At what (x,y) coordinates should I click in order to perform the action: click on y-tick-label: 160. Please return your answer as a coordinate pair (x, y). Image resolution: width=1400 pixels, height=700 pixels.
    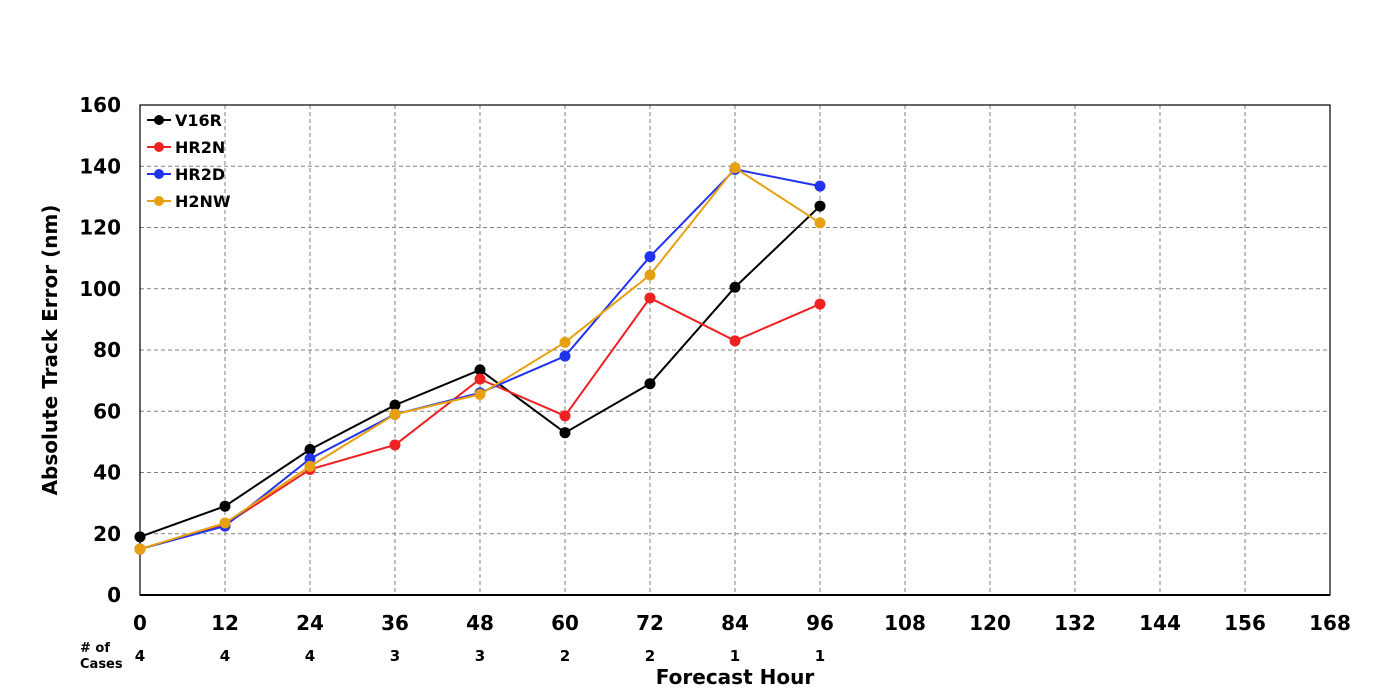
    Looking at the image, I should click on (100, 105).